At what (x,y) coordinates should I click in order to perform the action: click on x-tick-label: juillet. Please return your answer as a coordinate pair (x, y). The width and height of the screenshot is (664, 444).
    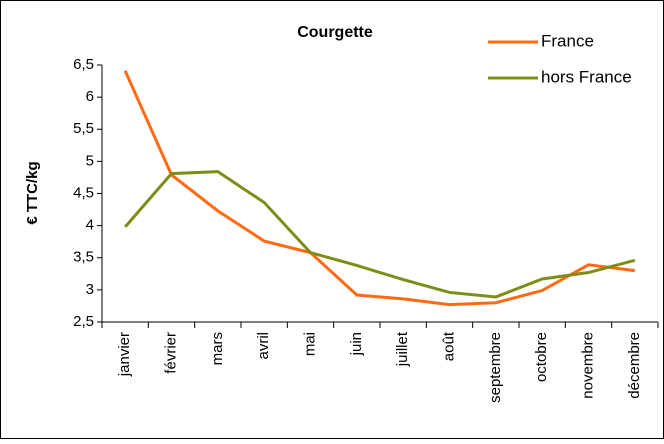
    Looking at the image, I should click on (402, 349).